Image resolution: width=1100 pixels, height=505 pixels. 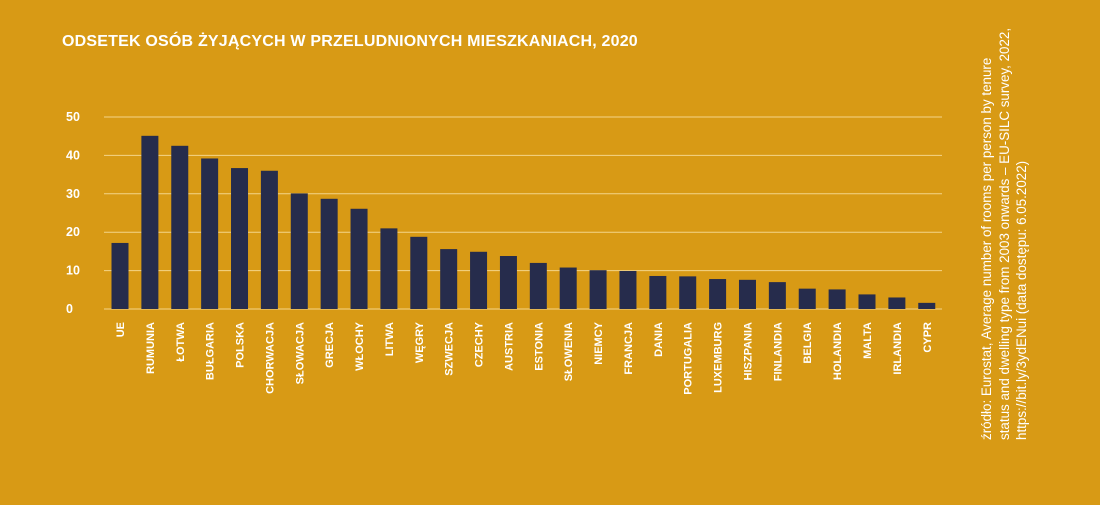 I want to click on x-tick-label: SŁOWACJA, so click(x=300, y=353).